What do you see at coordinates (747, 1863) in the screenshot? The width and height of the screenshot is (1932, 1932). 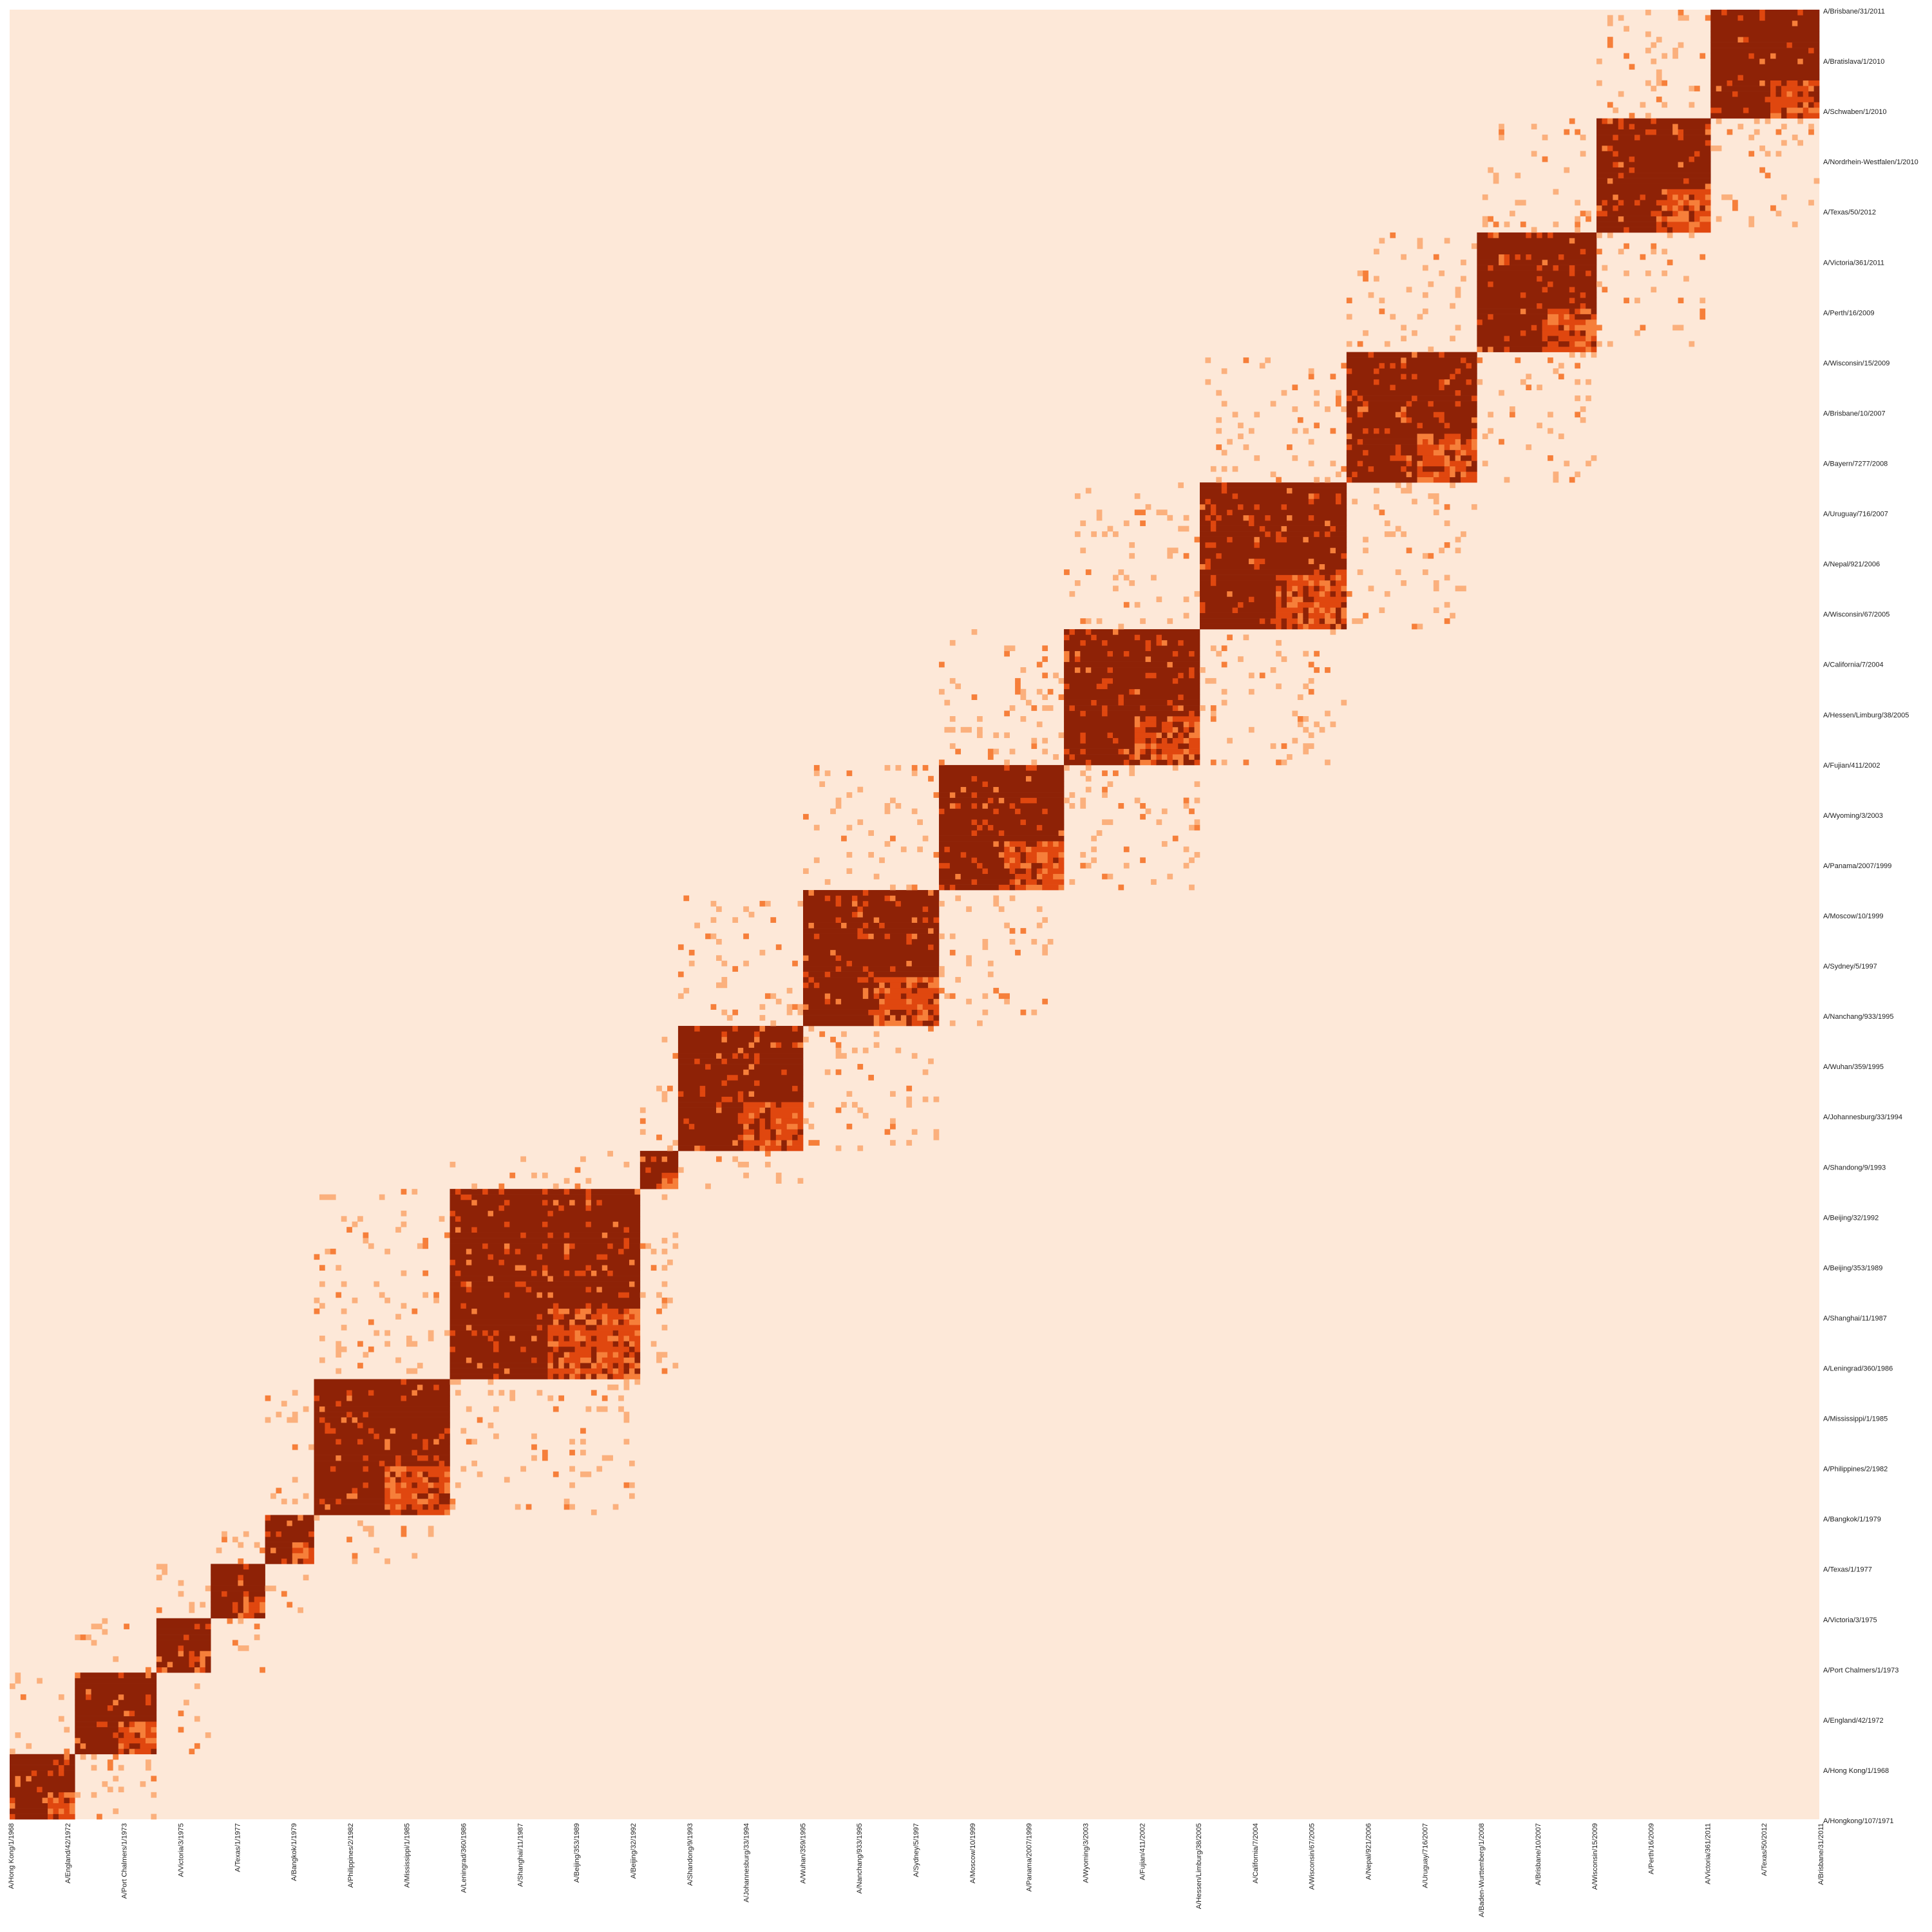 I see `column-label: A/Johannesburg/33/1994` at bounding box center [747, 1863].